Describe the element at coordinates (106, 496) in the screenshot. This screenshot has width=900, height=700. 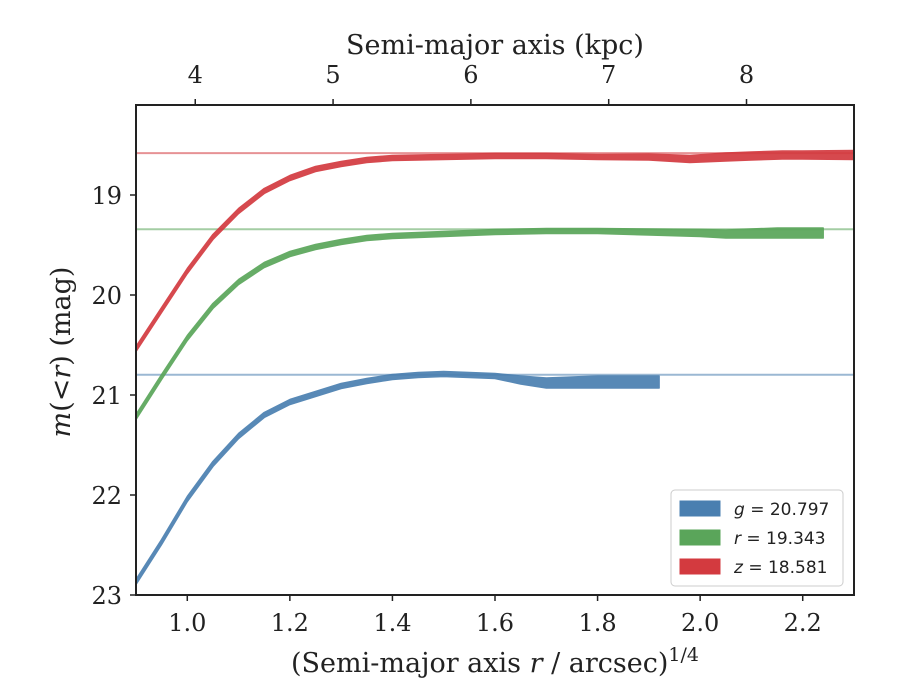
I see `y-tick-label: 22` at that location.